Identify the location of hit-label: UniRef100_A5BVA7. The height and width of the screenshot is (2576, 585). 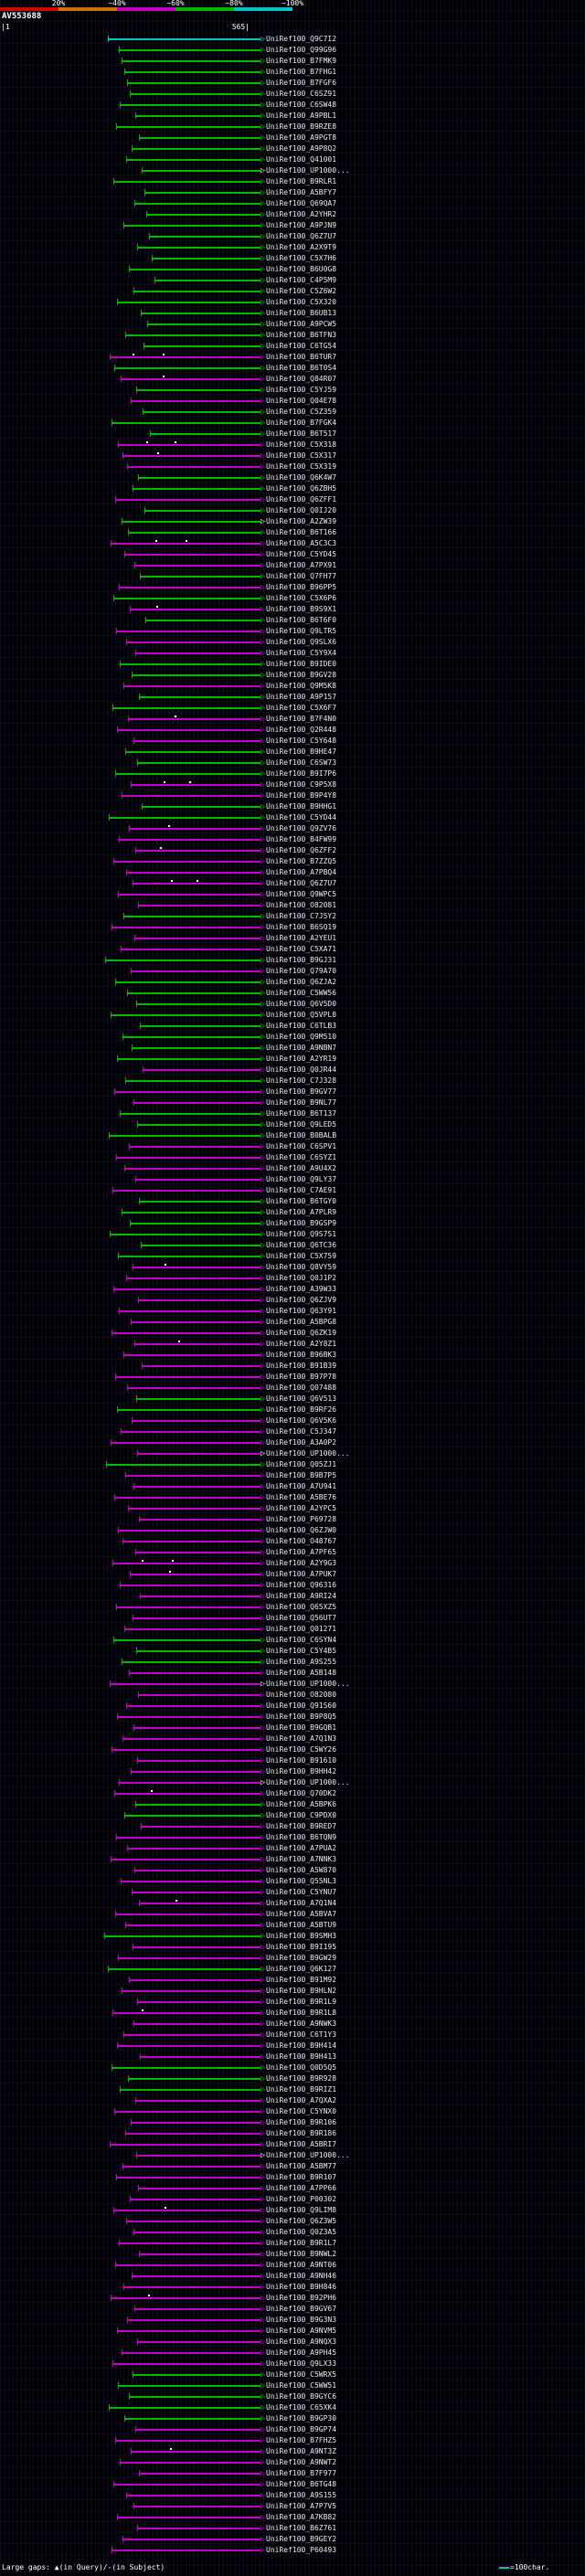
(301, 1914).